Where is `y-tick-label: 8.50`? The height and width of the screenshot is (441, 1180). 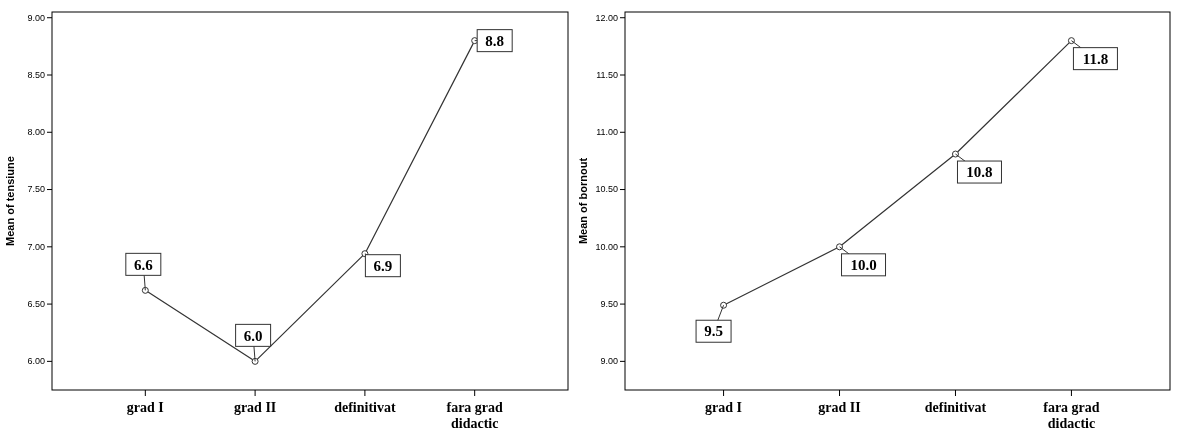 y-tick-label: 8.50 is located at coordinates (36, 74).